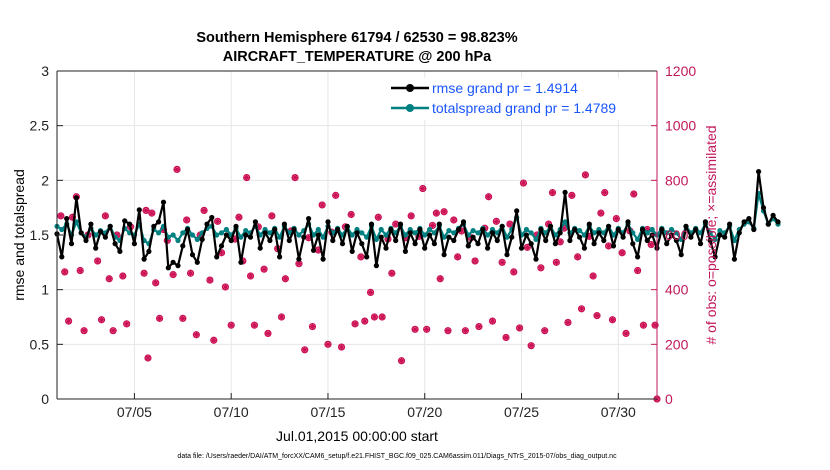 This screenshot has height=470, width=830. What do you see at coordinates (40, 235) in the screenshot?
I see `y-tick-left-label: 1.5` at bounding box center [40, 235].